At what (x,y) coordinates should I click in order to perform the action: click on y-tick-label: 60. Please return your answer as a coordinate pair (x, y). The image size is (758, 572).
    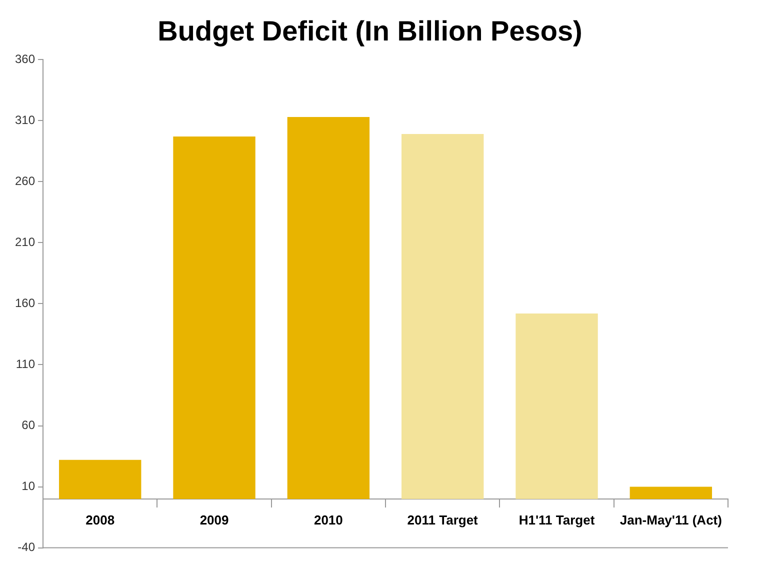
    Looking at the image, I should click on (29, 425).